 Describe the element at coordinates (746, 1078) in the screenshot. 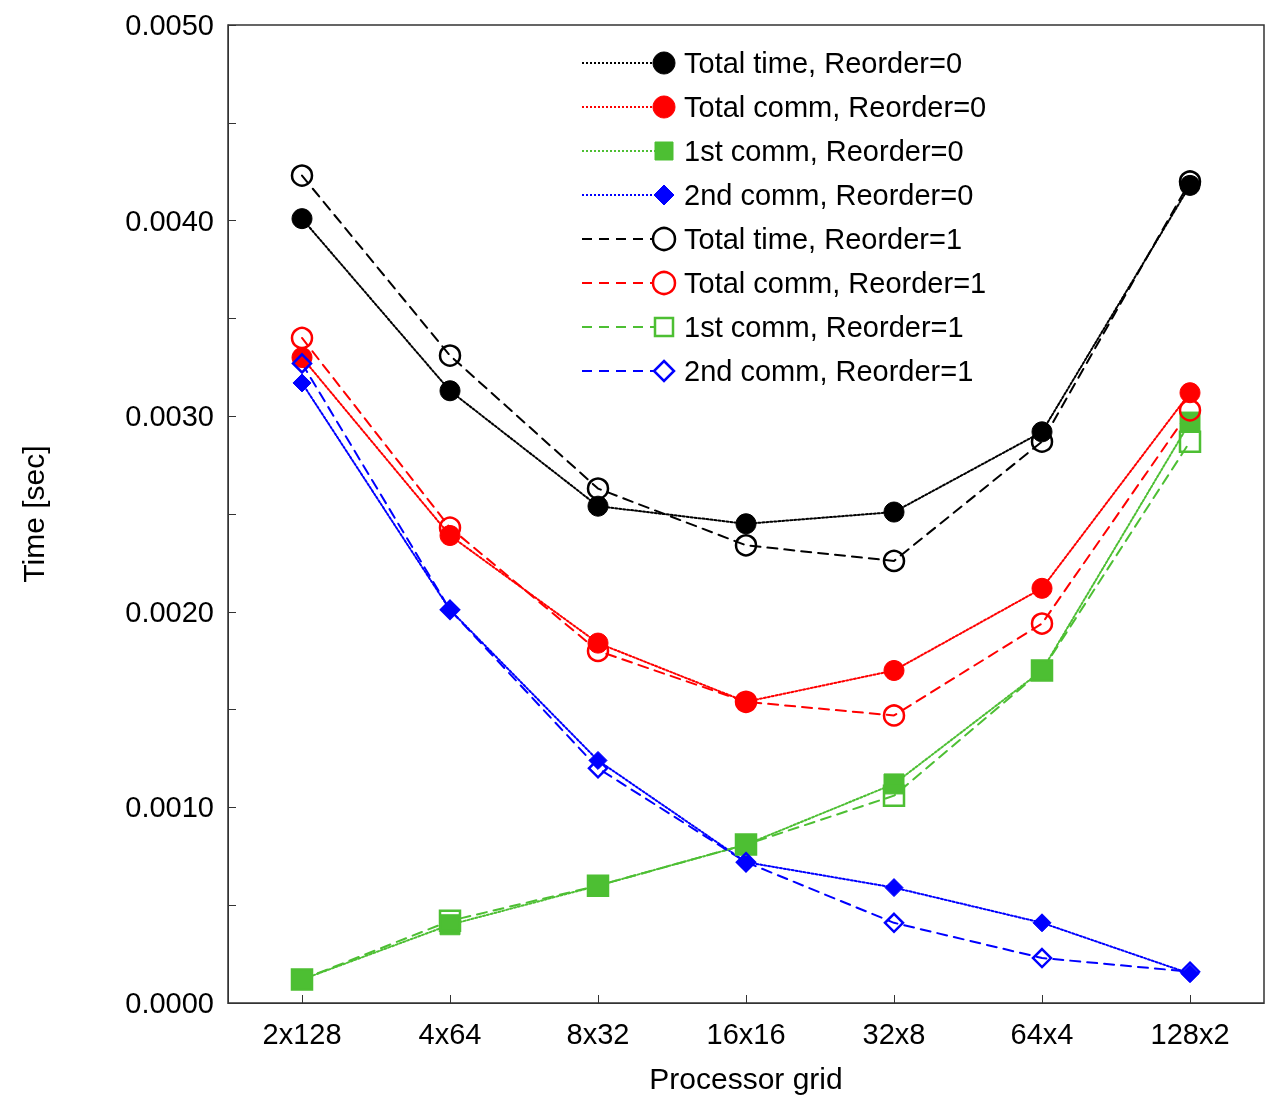

I see `x-axis-title: Processor grid` at that location.